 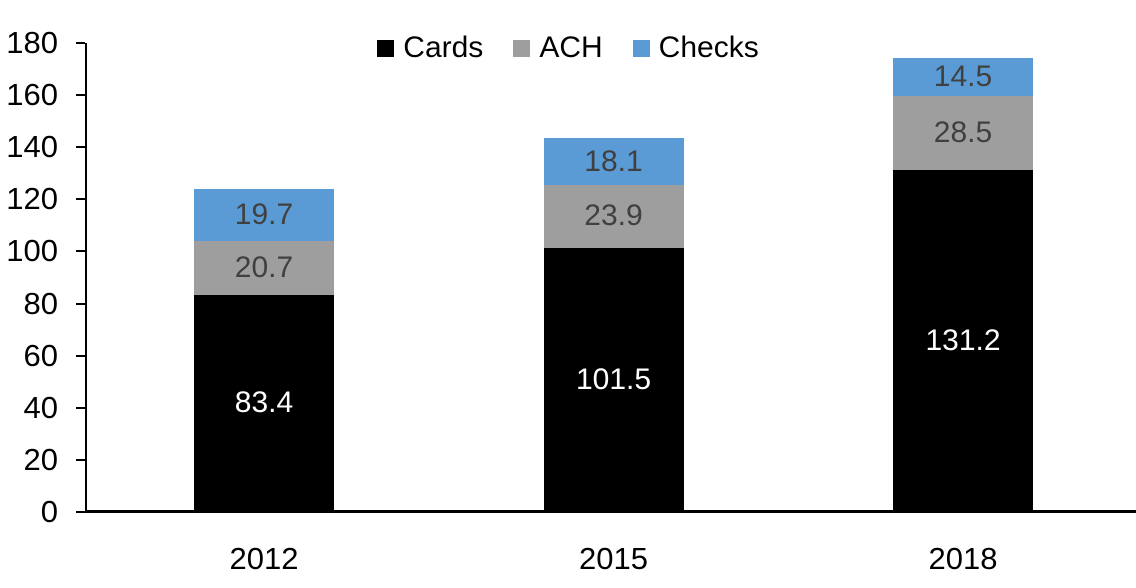 I want to click on bar-value-label: 131.2, so click(x=963, y=341).